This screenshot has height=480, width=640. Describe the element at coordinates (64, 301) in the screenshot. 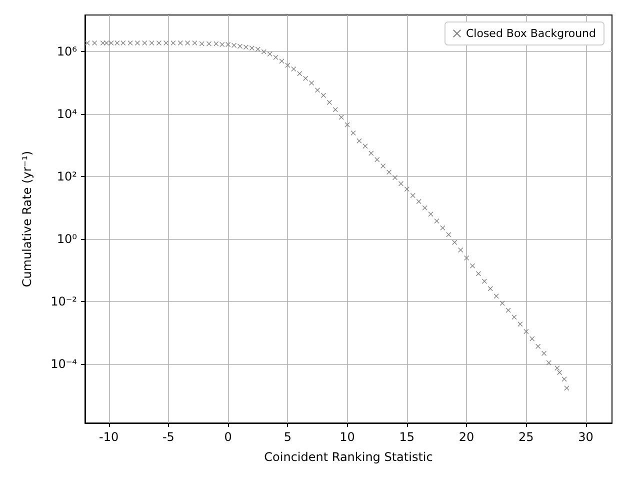

I see `y-tick-label: 10⁻²` at that location.